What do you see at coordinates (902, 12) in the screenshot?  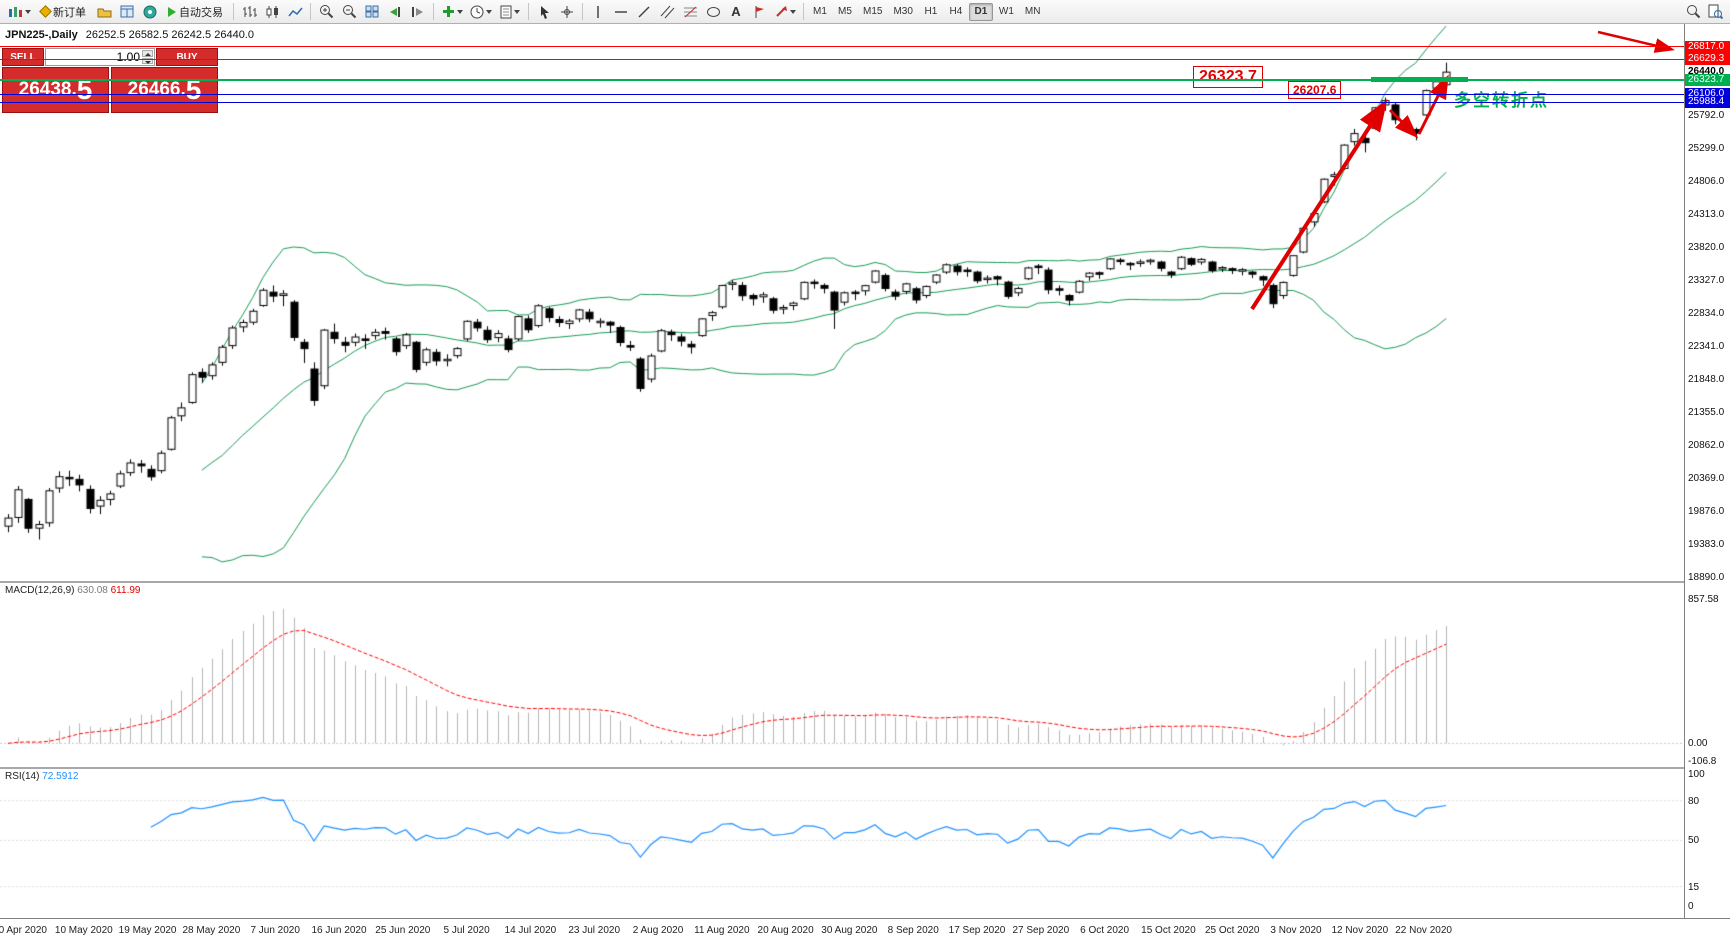 I see `timeframe-m30: M30` at bounding box center [902, 12].